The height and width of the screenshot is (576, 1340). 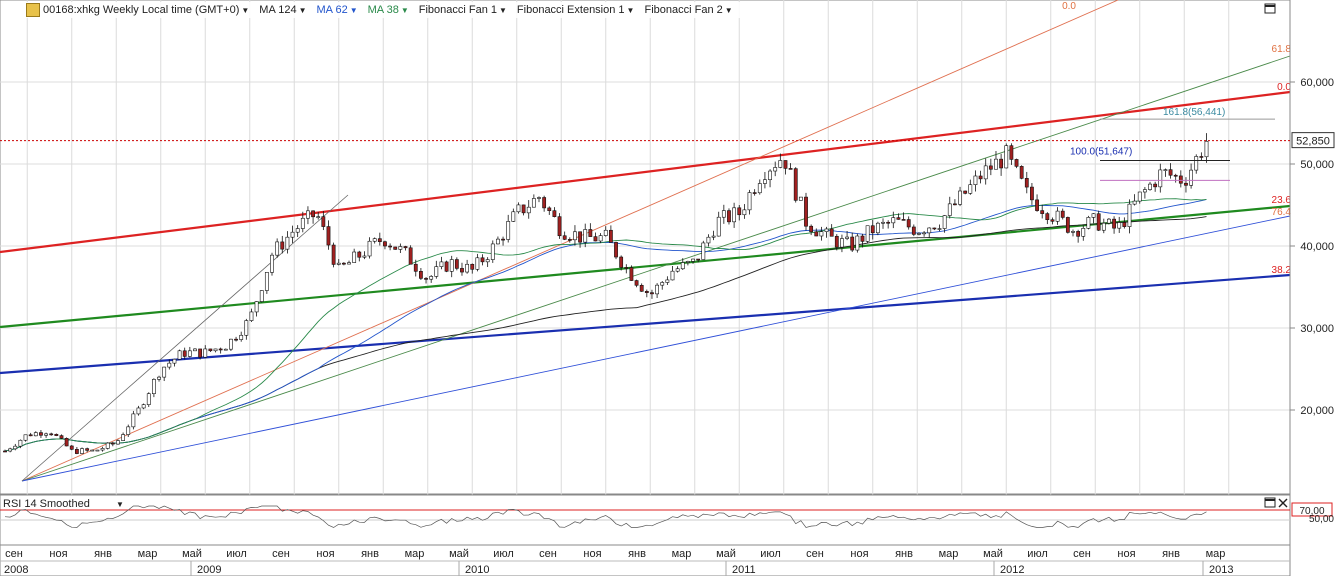 I want to click on close-rsi-panel-icon, so click(x=1283, y=503).